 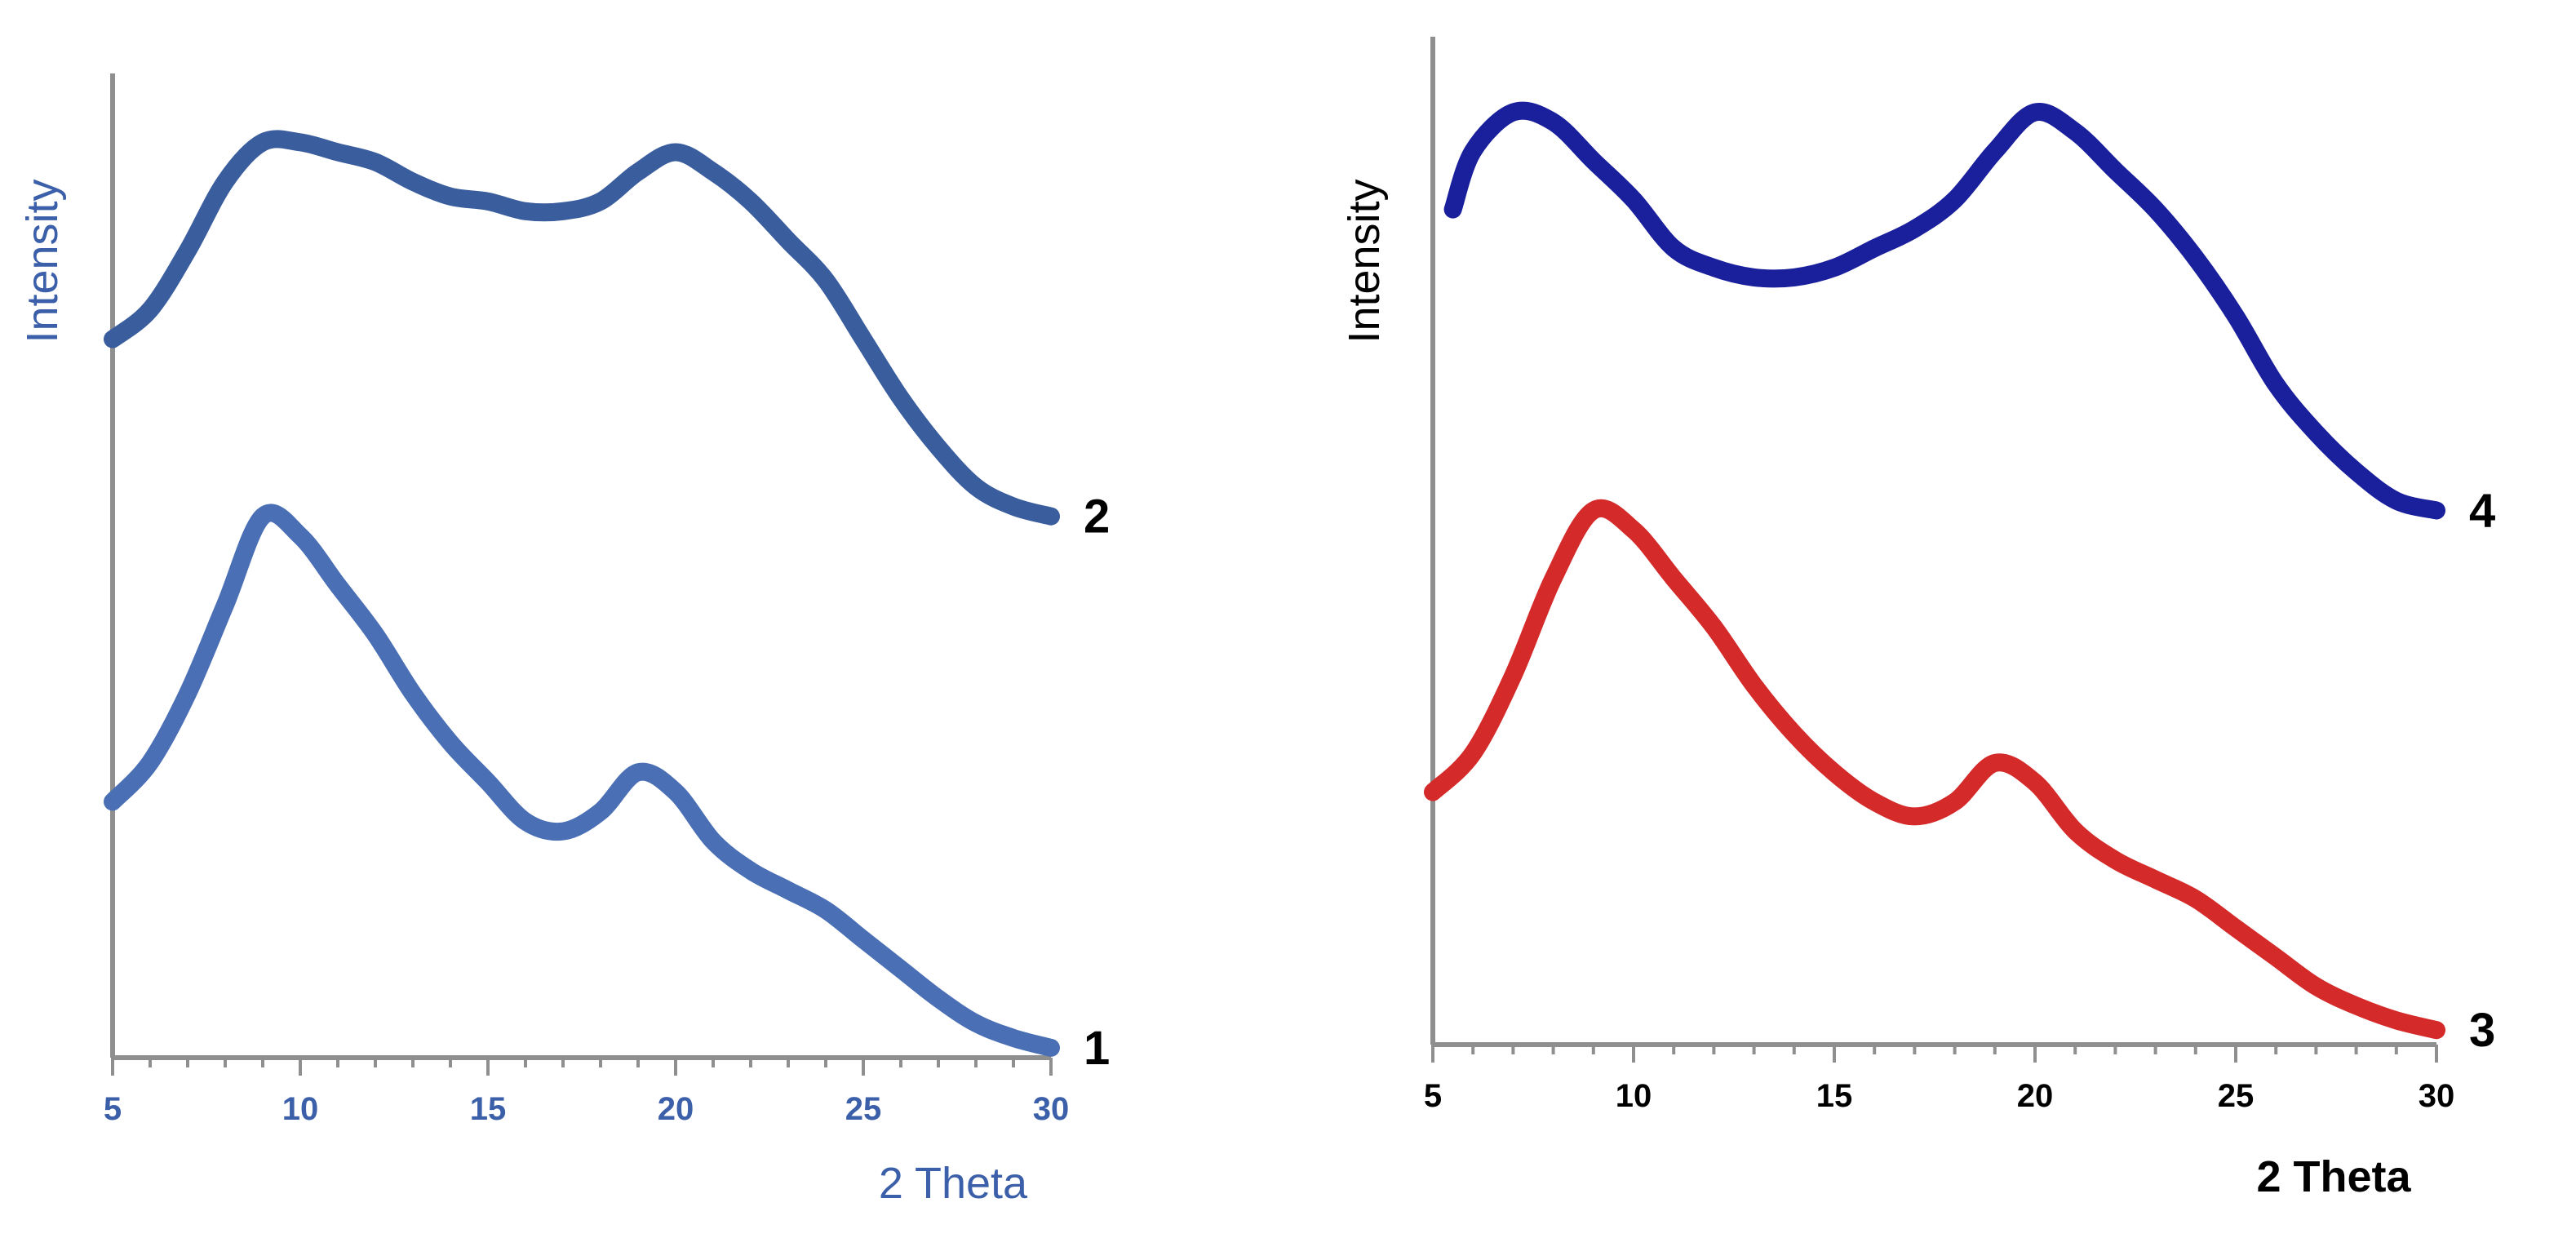 What do you see at coordinates (42, 261) in the screenshot?
I see `left-y-axis-title: Intensity` at bounding box center [42, 261].